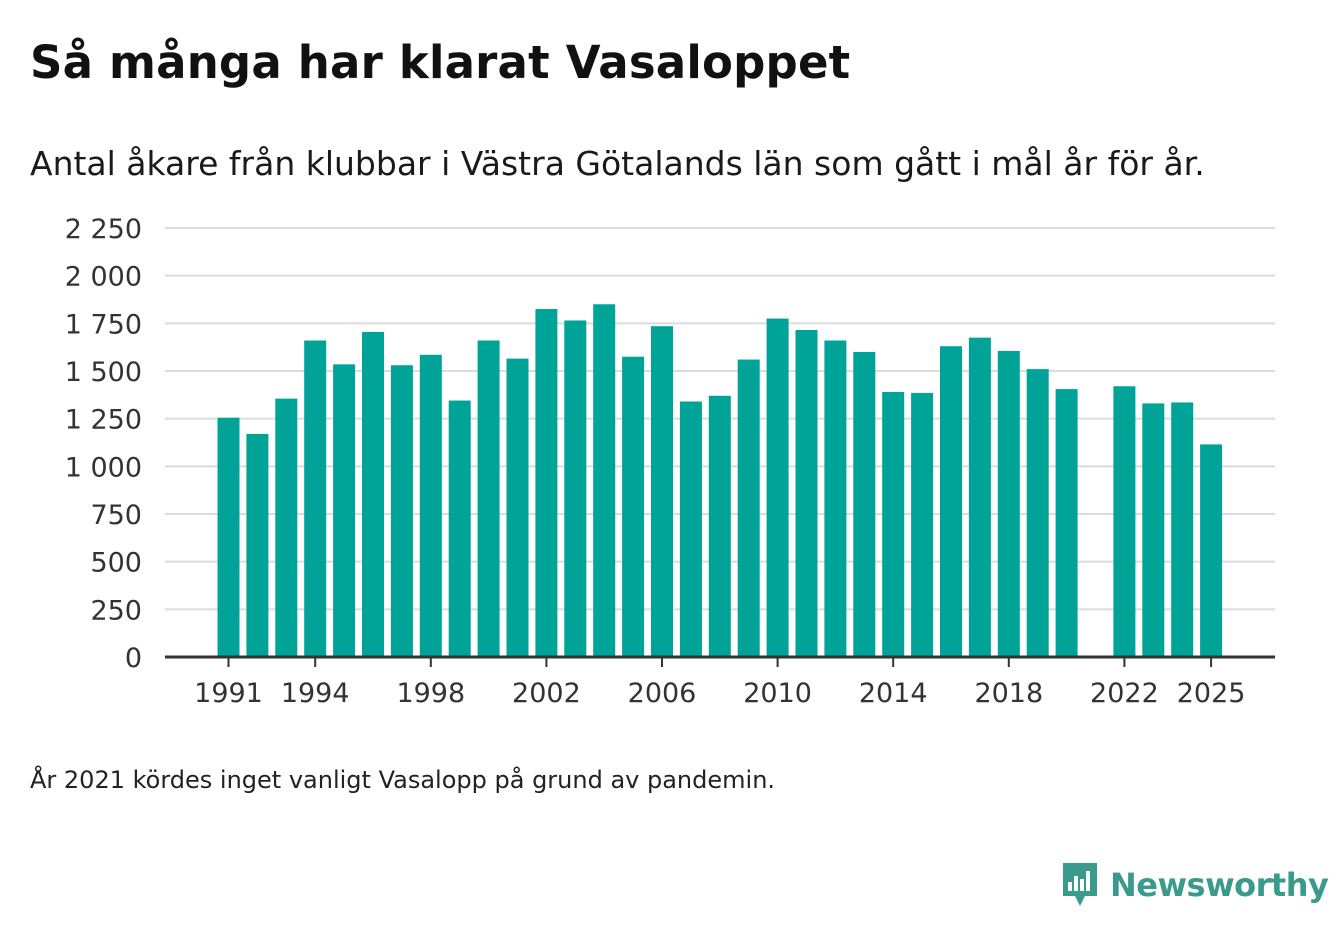  I want to click on bar-2013, so click(864, 504).